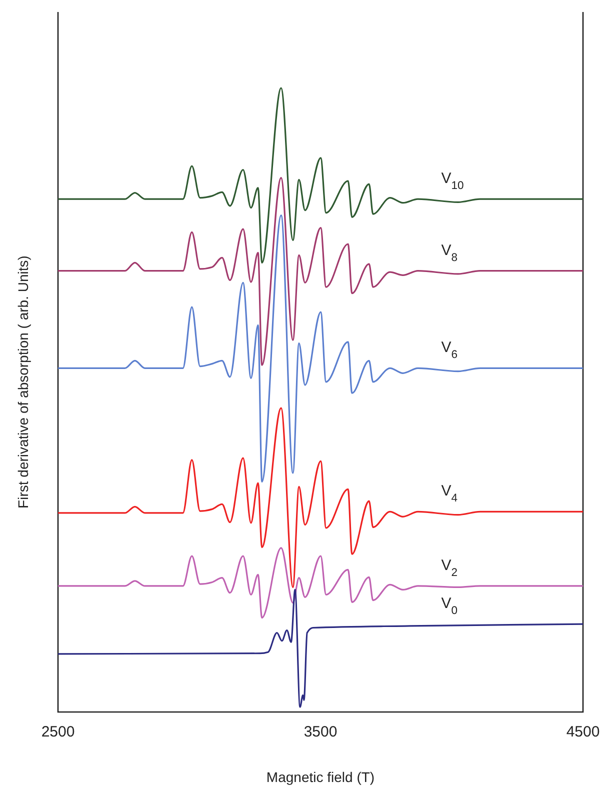 This screenshot has height=787, width=605. Describe the element at coordinates (449, 606) in the screenshot. I see `series-label: V$_{0}$` at that location.